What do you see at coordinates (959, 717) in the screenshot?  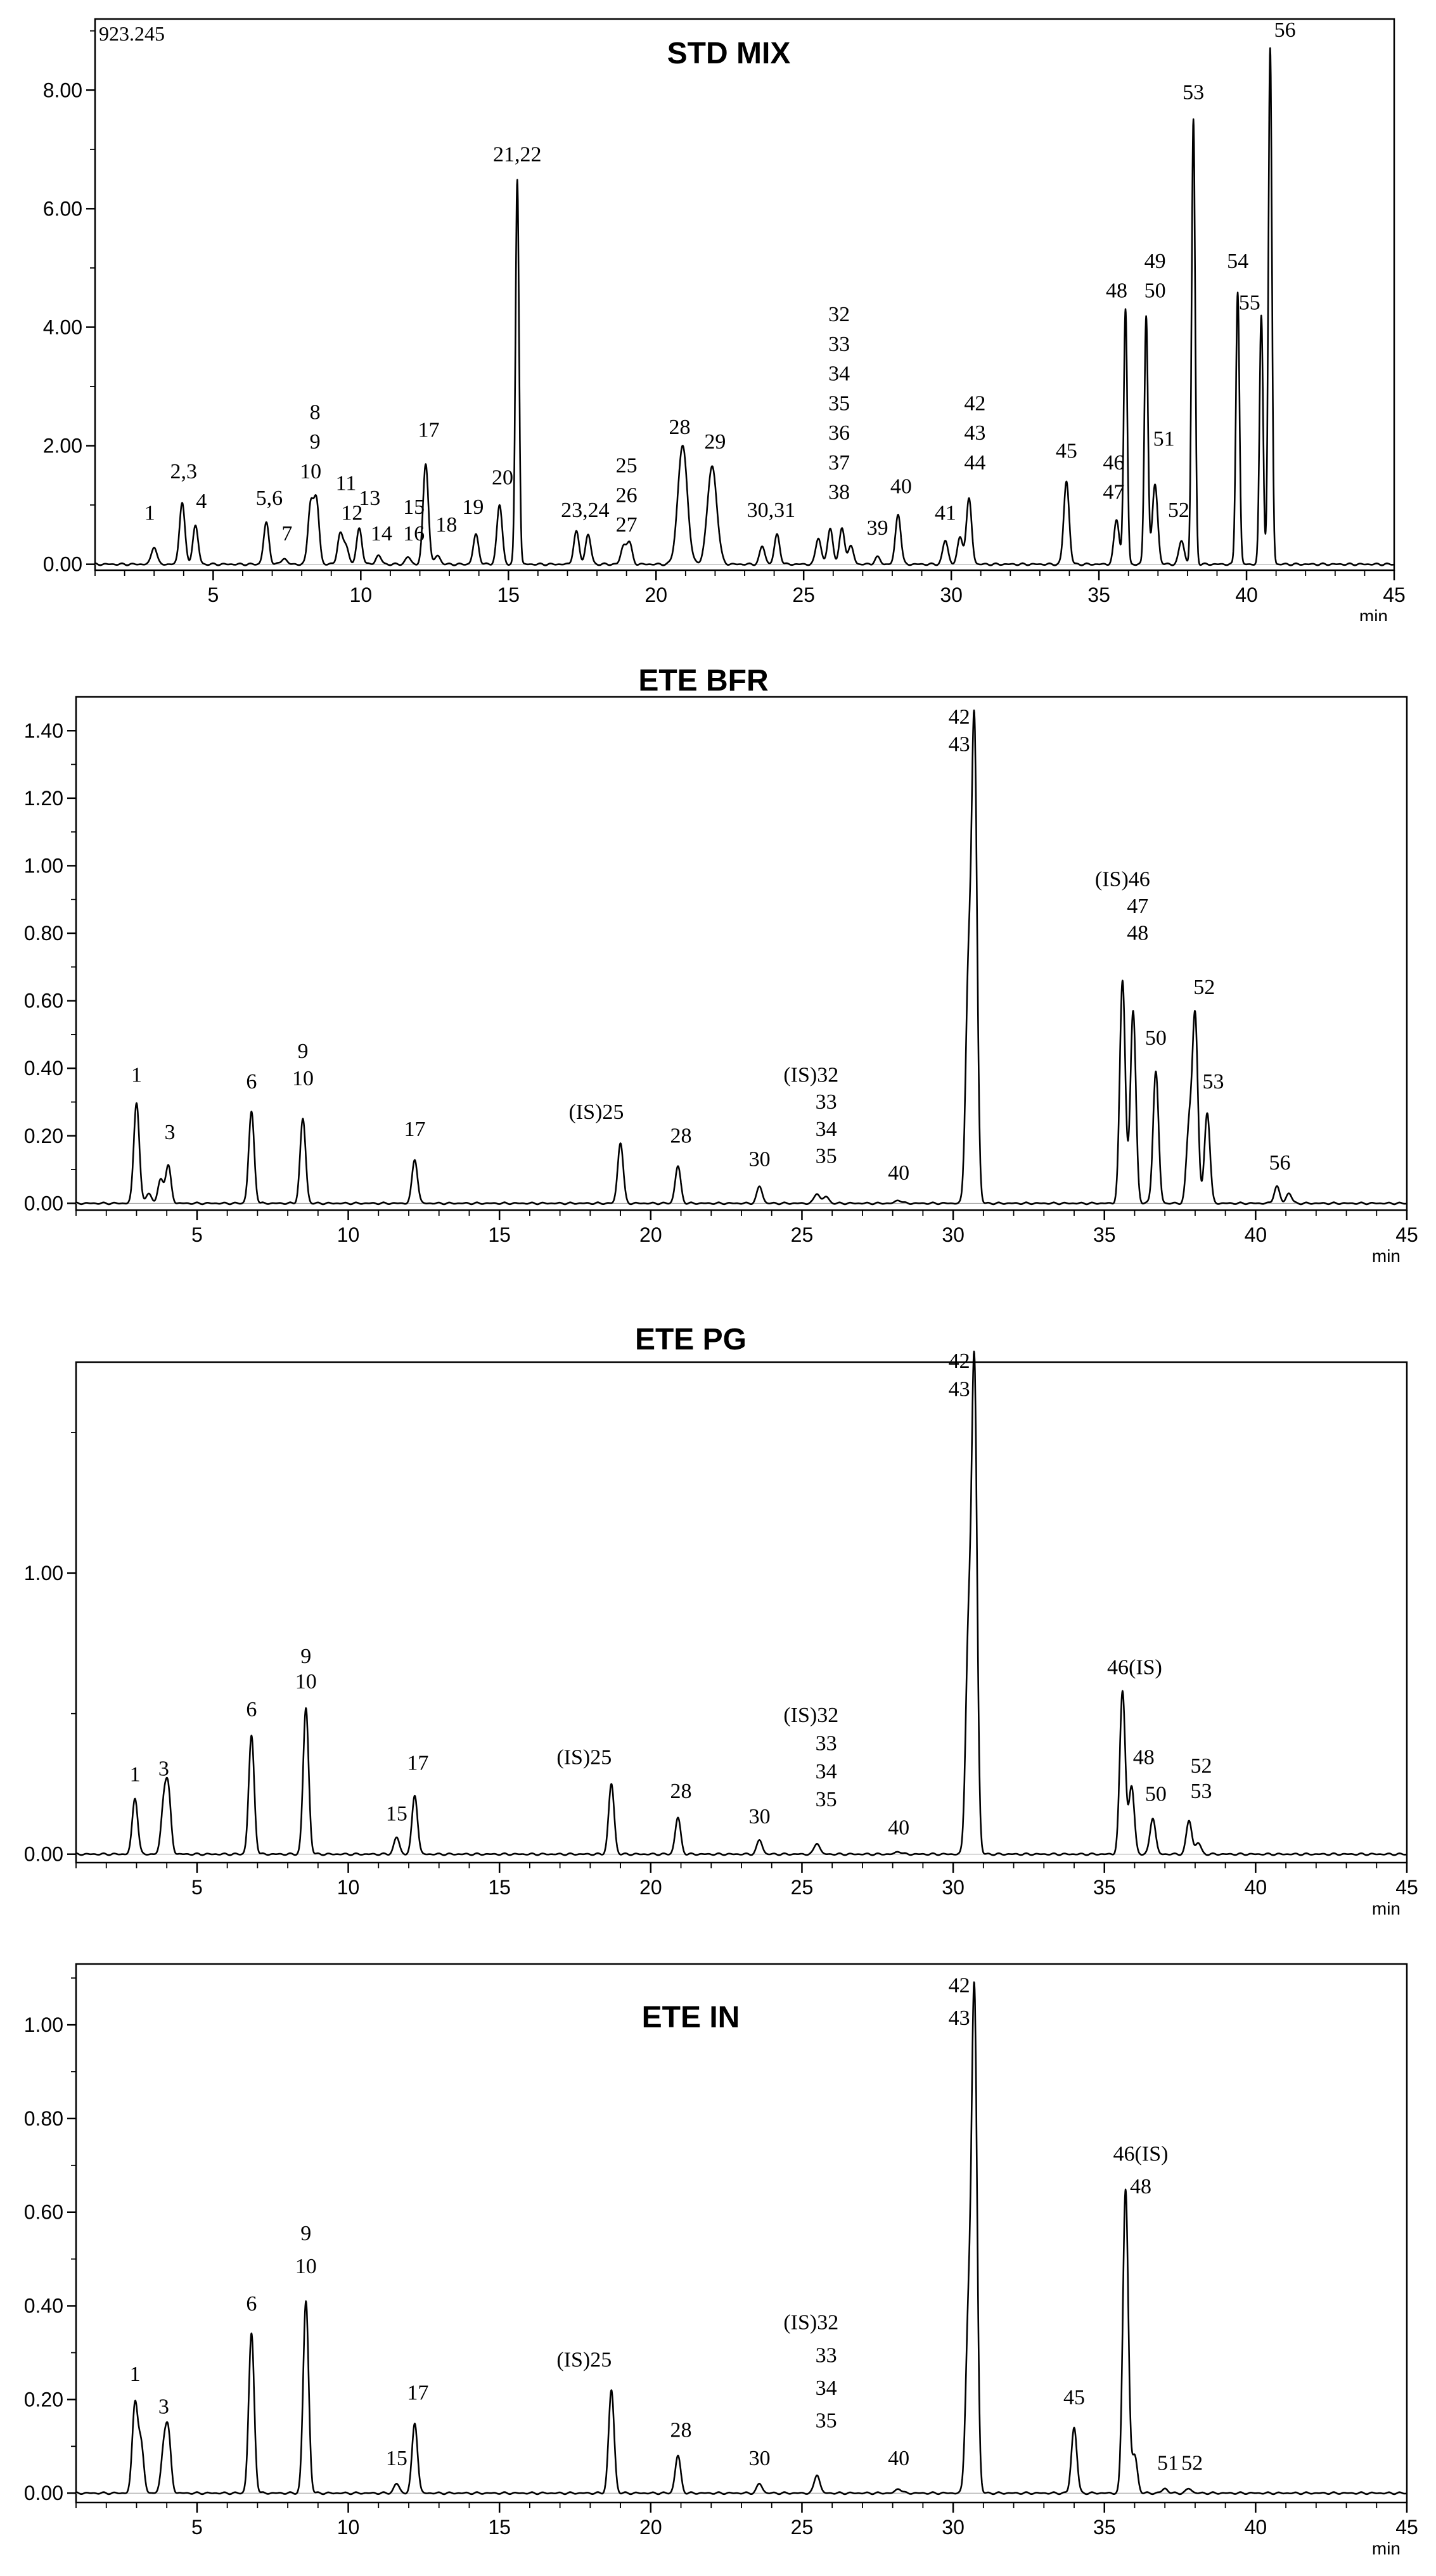 I see `peak-label-42: 42` at bounding box center [959, 717].